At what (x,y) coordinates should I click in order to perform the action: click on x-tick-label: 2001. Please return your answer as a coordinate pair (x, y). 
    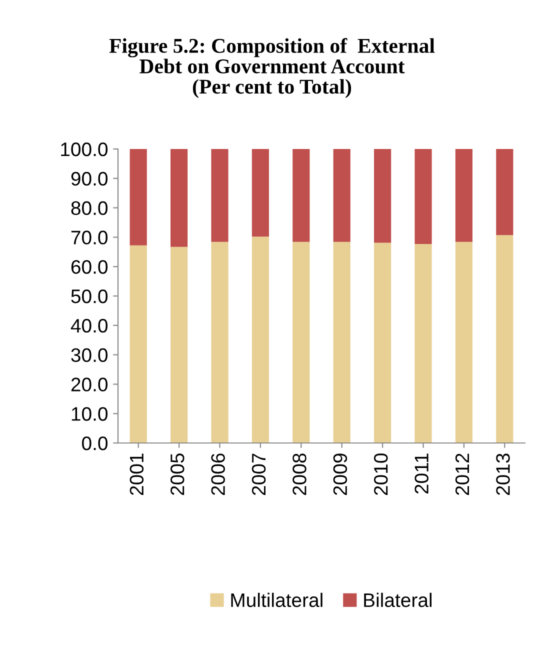
    Looking at the image, I should click on (137, 474).